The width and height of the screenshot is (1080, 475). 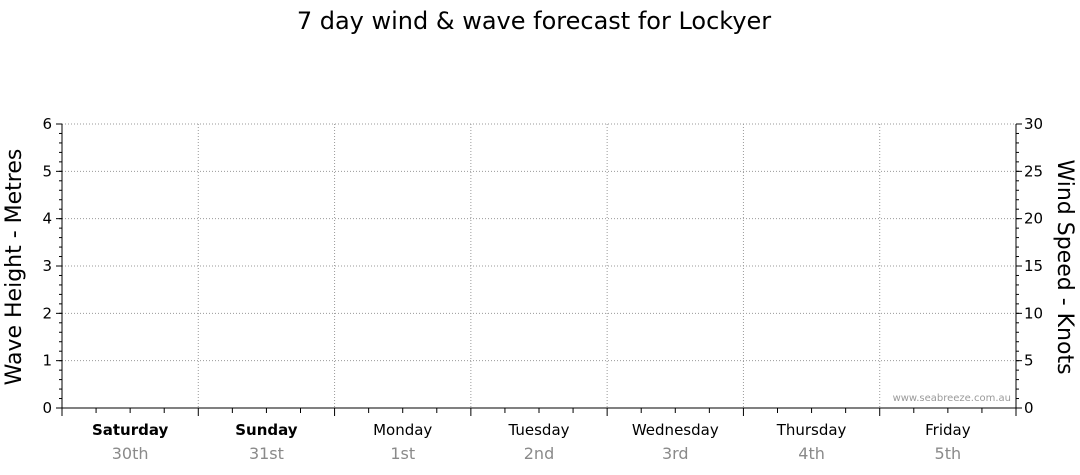 I want to click on y-tick-label-right: 0, so click(x=1029, y=408).